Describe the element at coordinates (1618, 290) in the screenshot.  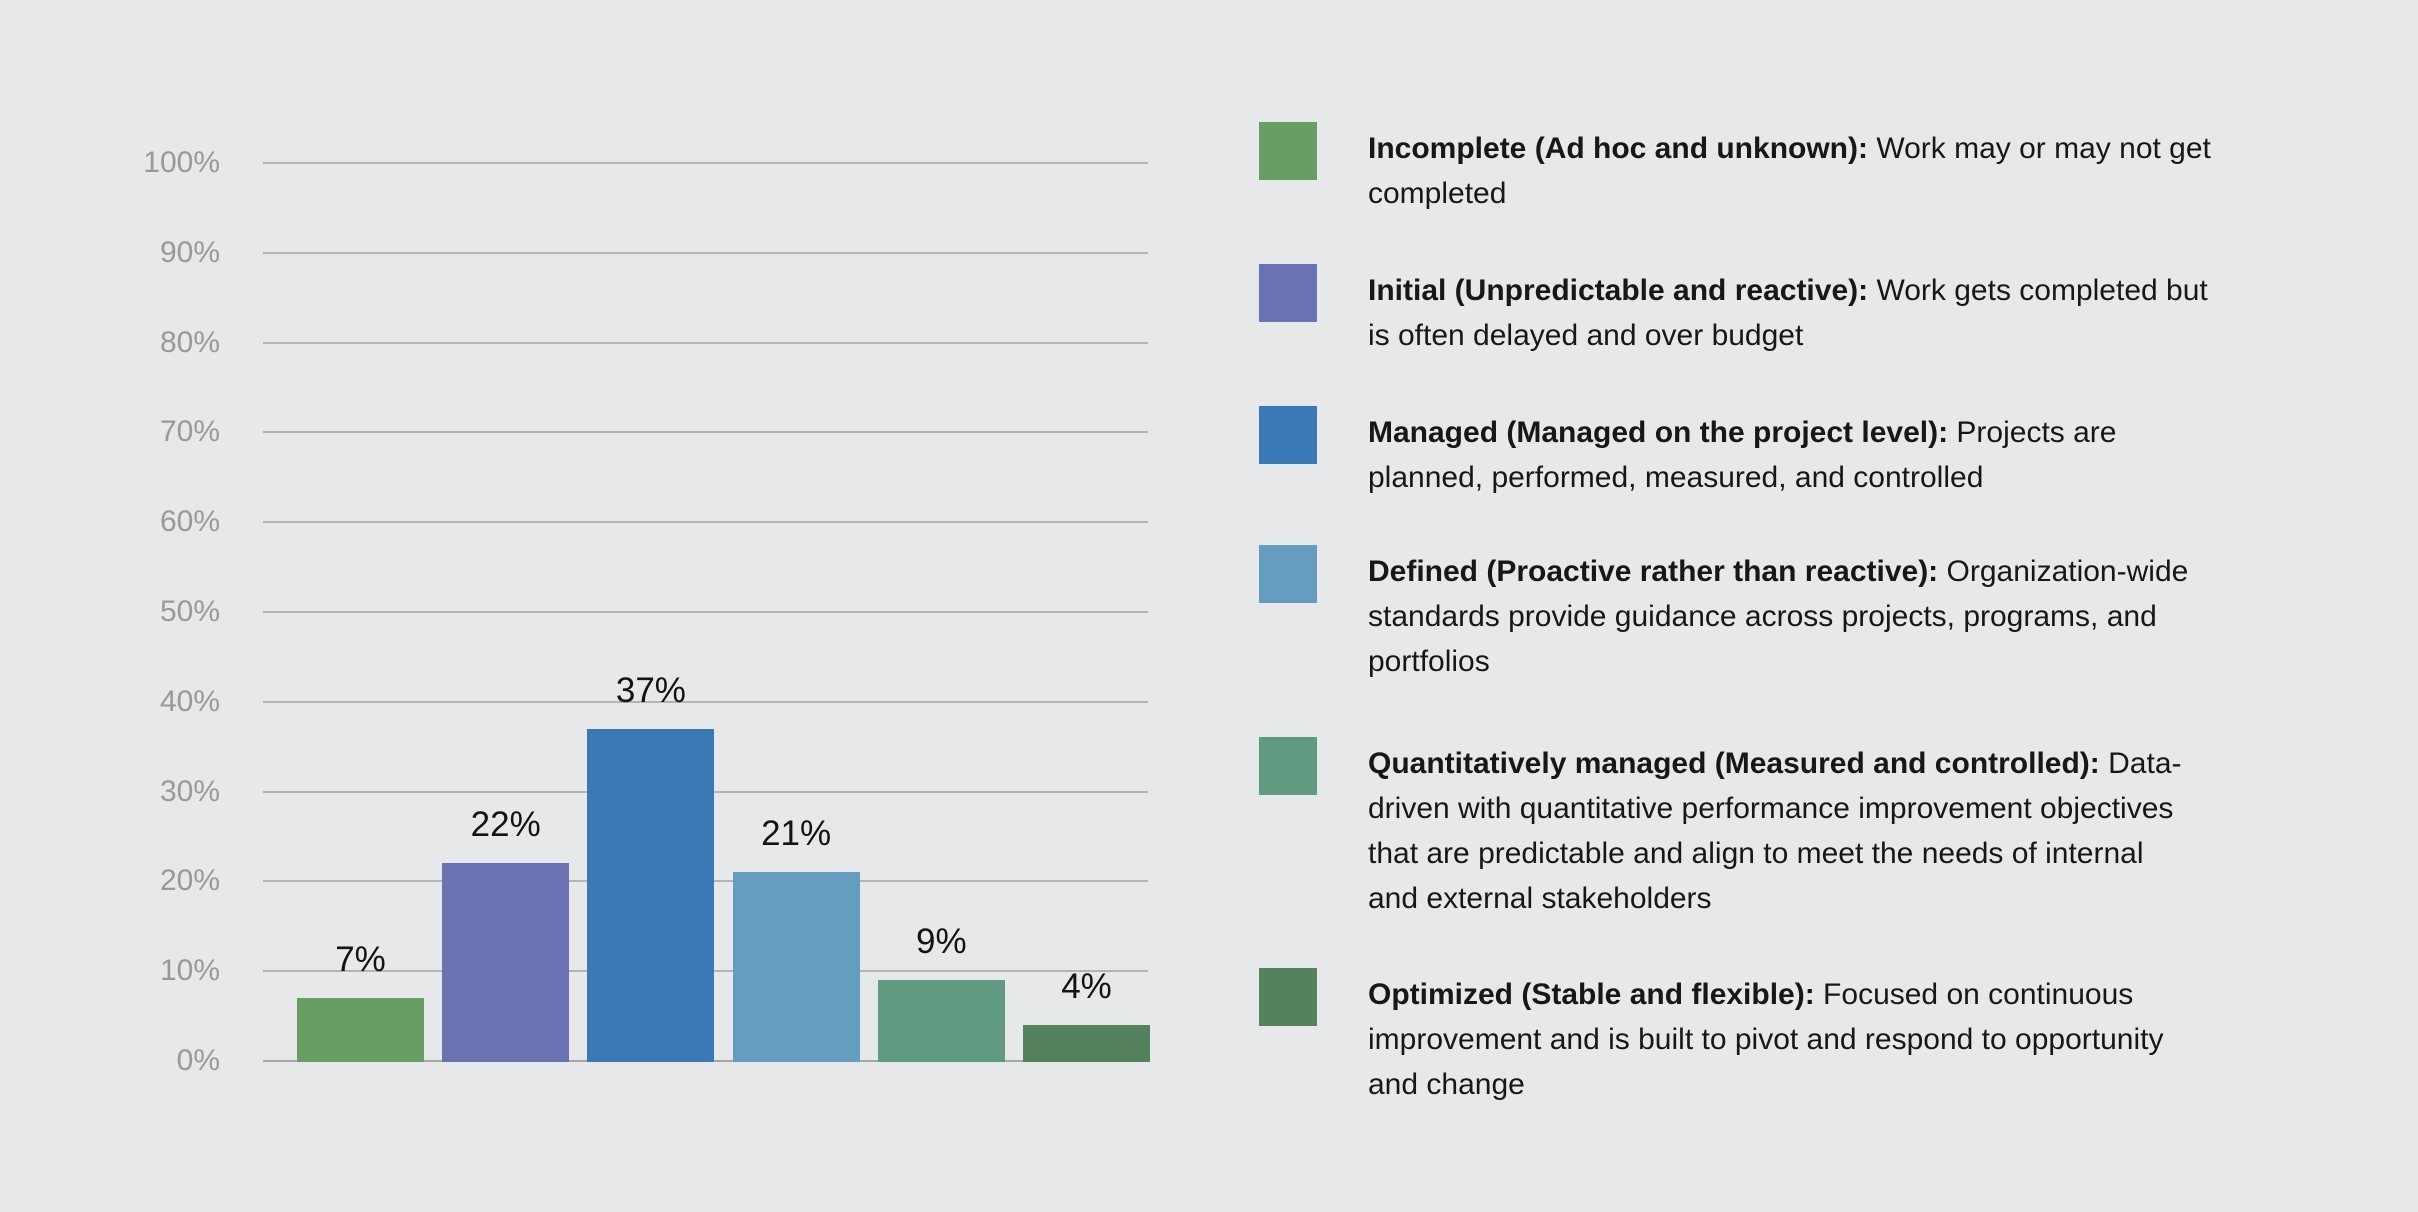
I see `legend-item-title: Initial (Unpredictable and reactive):` at that location.